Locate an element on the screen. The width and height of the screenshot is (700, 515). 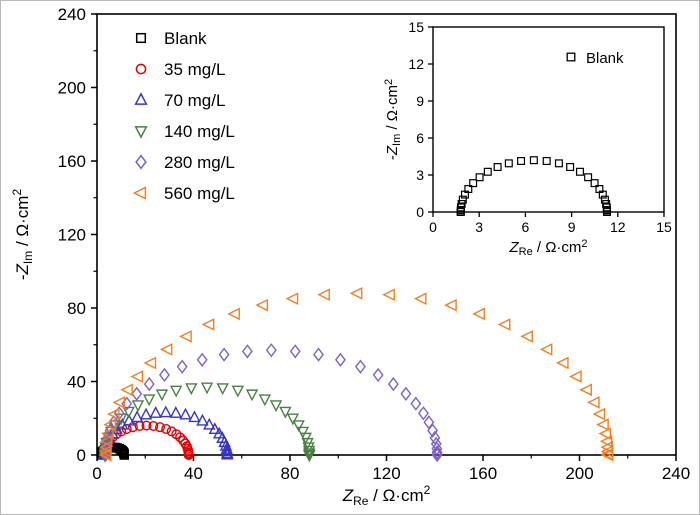
y-axis-title: -ZIm / Ω·cm2 is located at coordinates (22, 235).